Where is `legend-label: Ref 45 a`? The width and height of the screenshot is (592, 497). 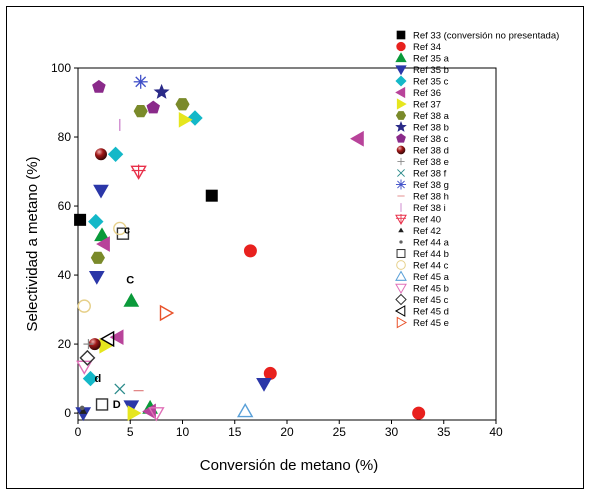 legend-label: Ref 45 a is located at coordinates (431, 277).